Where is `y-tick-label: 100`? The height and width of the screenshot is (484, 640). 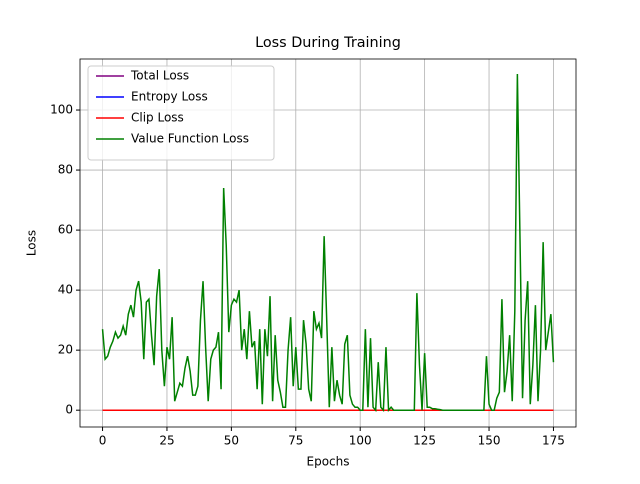 y-tick-label: 100 is located at coordinates (61, 110).